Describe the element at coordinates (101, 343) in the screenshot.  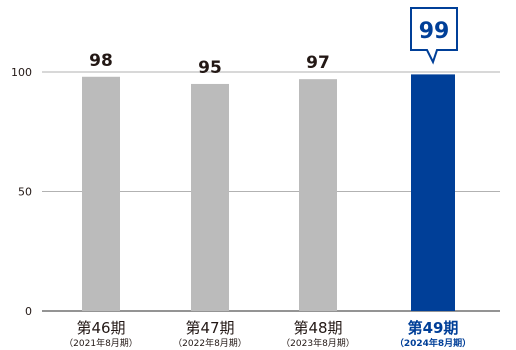
I see `category-sublabel: （2021年8月期）` at that location.